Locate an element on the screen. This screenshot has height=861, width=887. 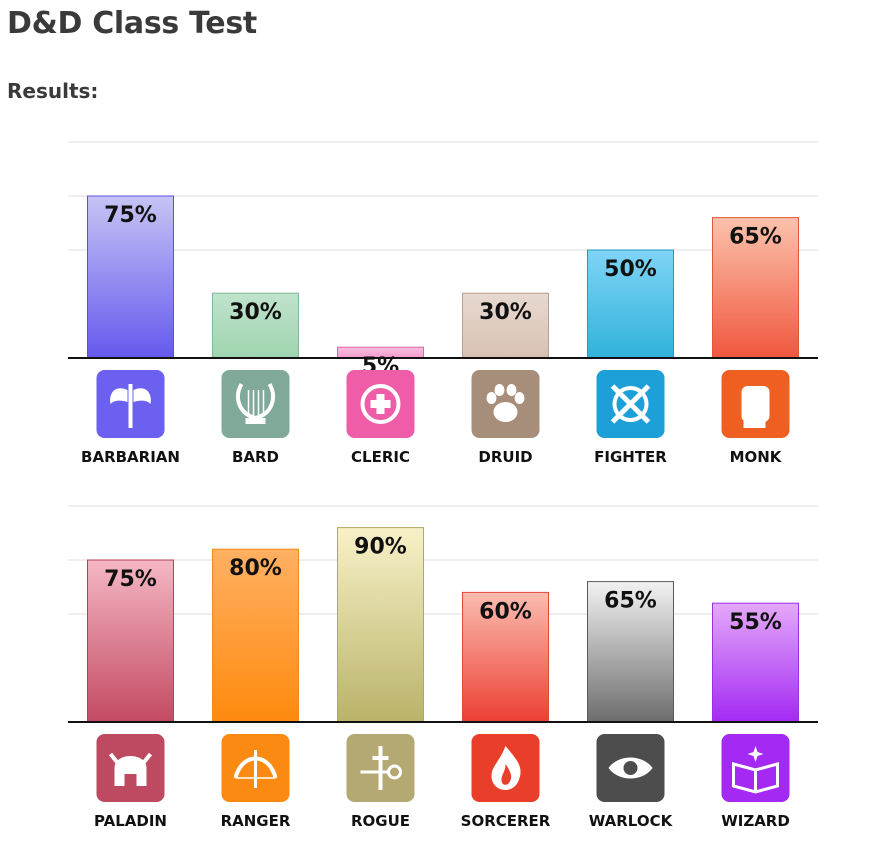
value-label-monk: 65% is located at coordinates (755, 237).